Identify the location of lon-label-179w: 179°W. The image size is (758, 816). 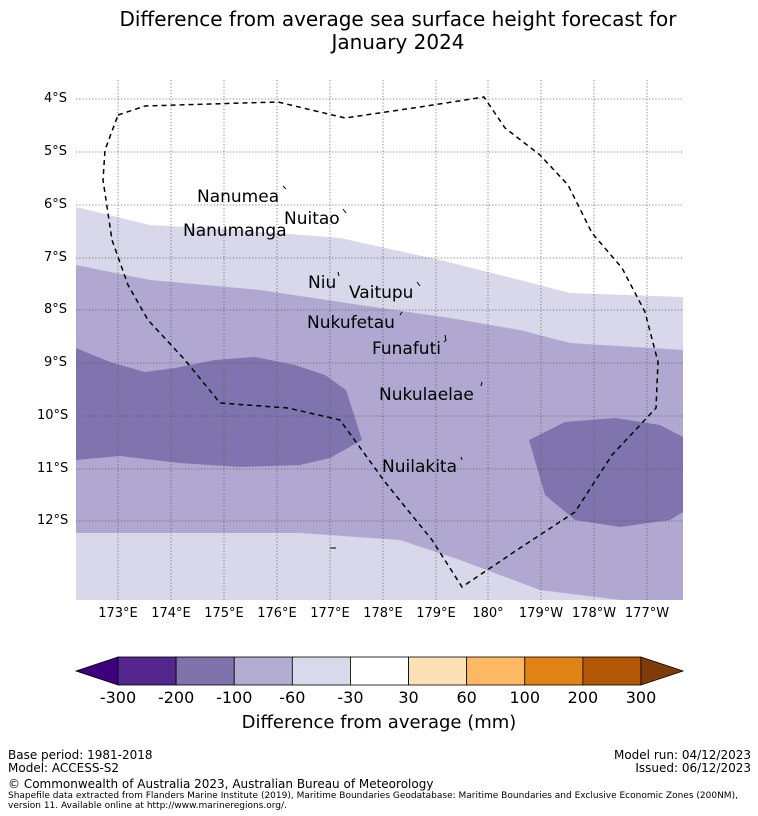
(541, 613).